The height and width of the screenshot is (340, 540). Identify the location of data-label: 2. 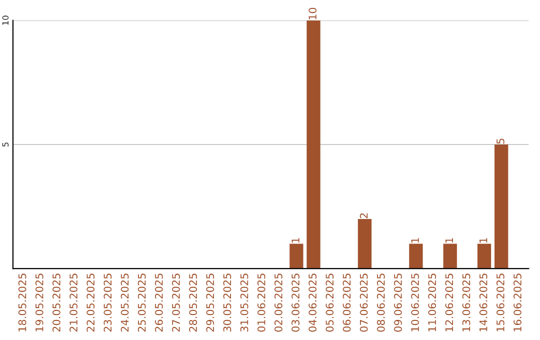
(364, 215).